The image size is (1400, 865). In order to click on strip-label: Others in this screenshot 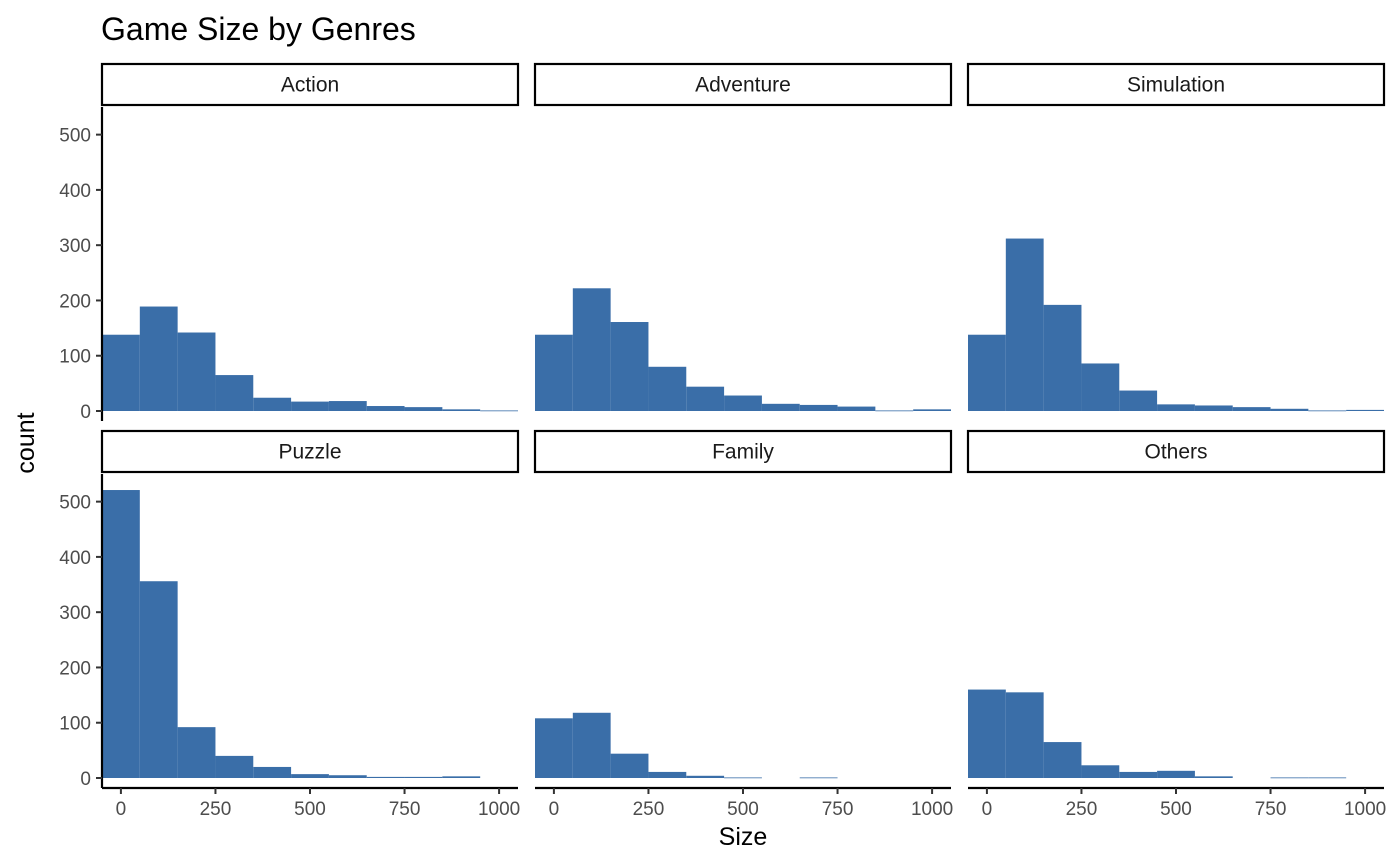, I will do `click(1175, 452)`.